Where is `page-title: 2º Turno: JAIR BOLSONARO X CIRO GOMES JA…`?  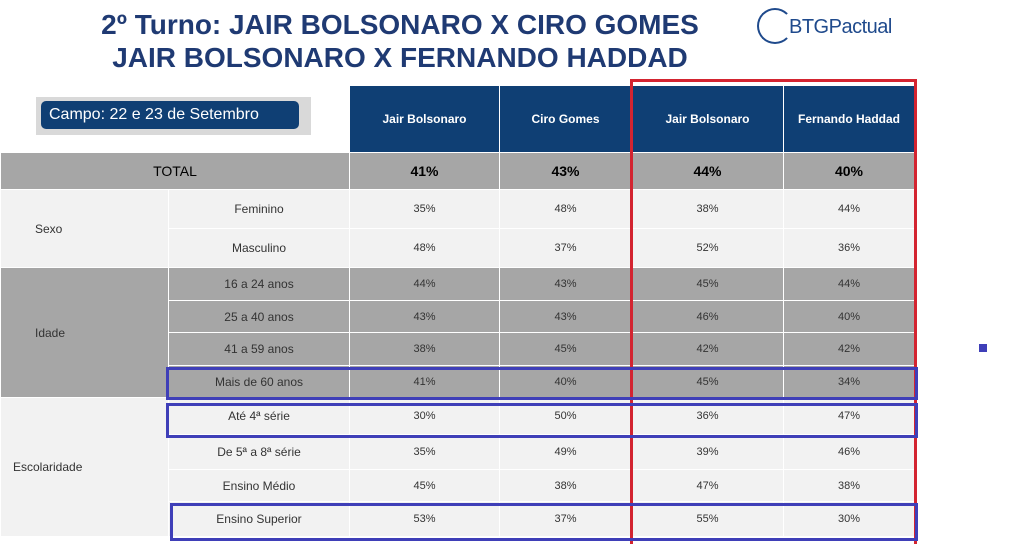 page-title: 2º Turno: JAIR BOLSONARO X CIRO GOMES JA… is located at coordinates (400, 41).